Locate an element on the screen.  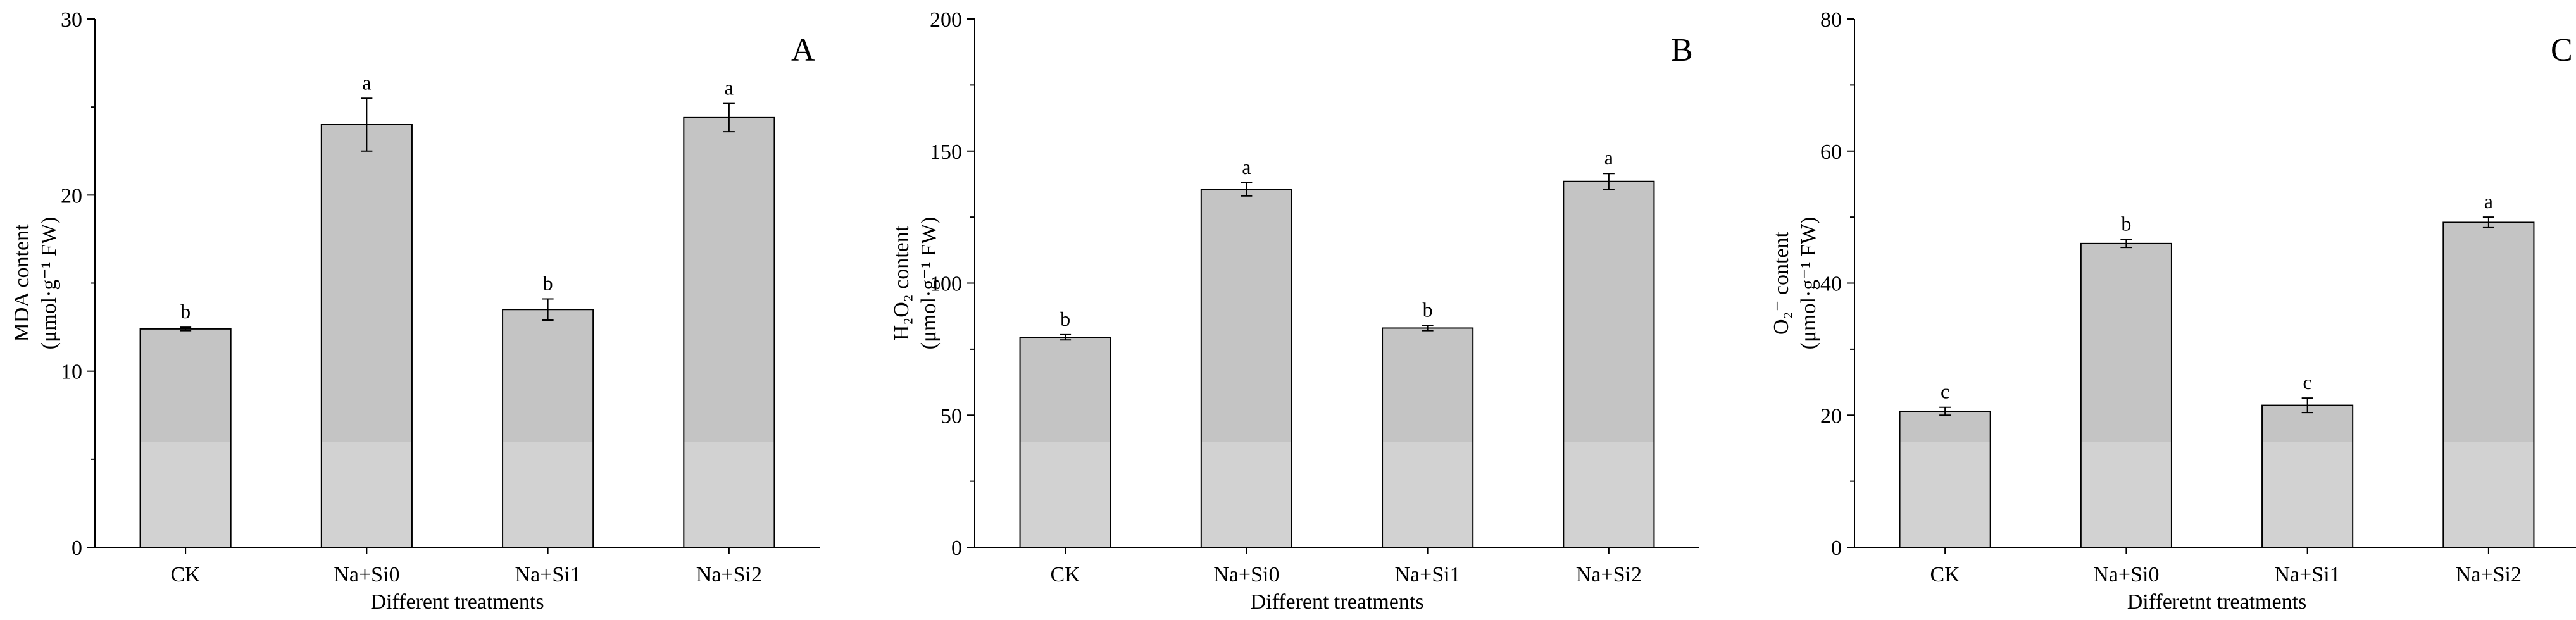
x-axis-title: Differetnt treatments is located at coordinates (2217, 602).